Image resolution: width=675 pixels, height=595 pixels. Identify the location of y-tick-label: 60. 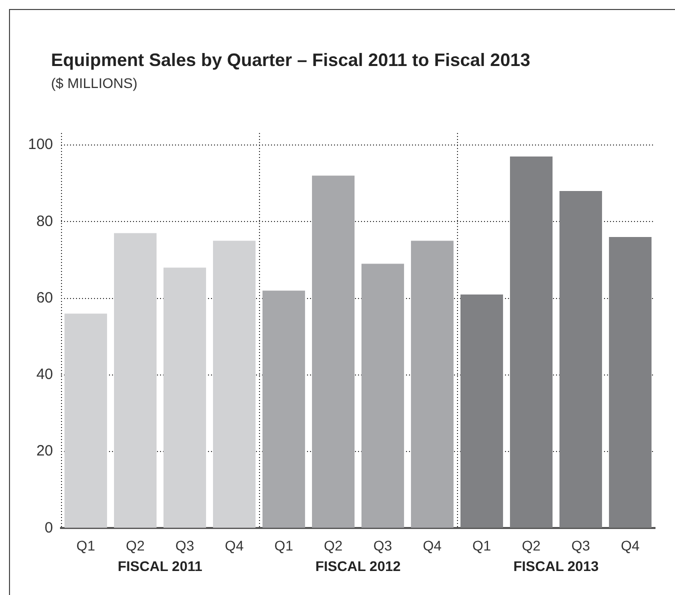
(45, 297).